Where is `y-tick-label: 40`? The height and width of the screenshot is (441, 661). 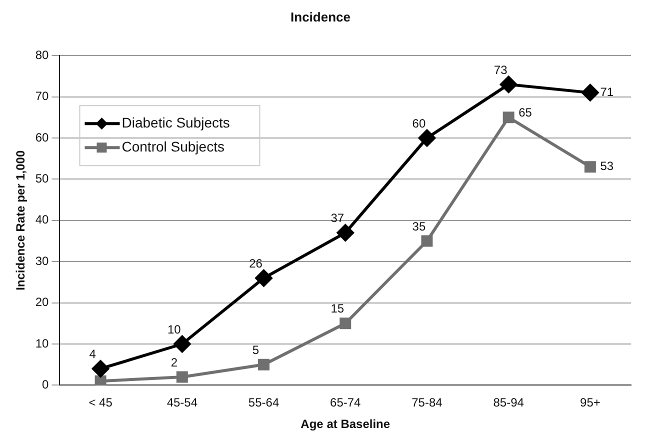 y-tick-label: 40 is located at coordinates (42, 219).